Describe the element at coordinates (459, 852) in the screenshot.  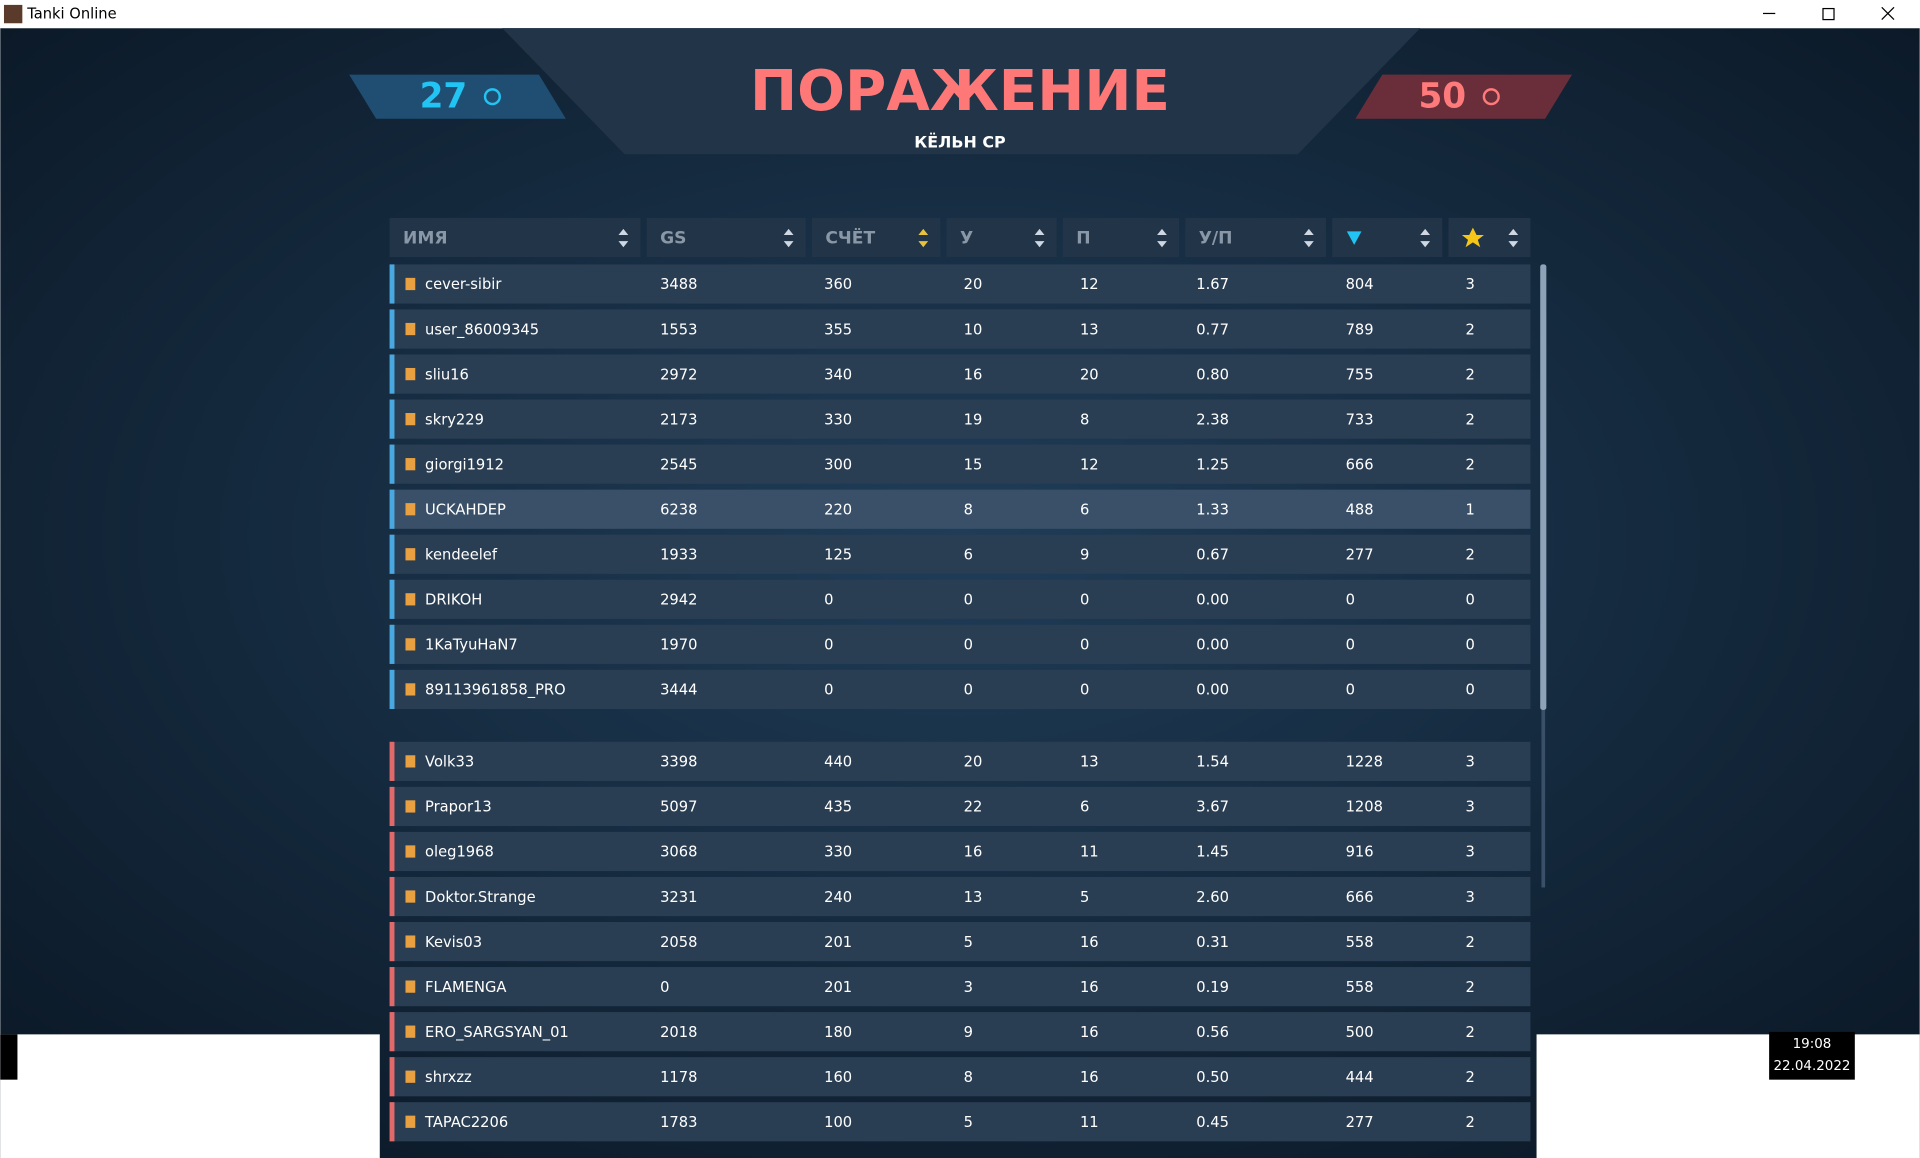
I see `cell-name: oleg1968` at that location.